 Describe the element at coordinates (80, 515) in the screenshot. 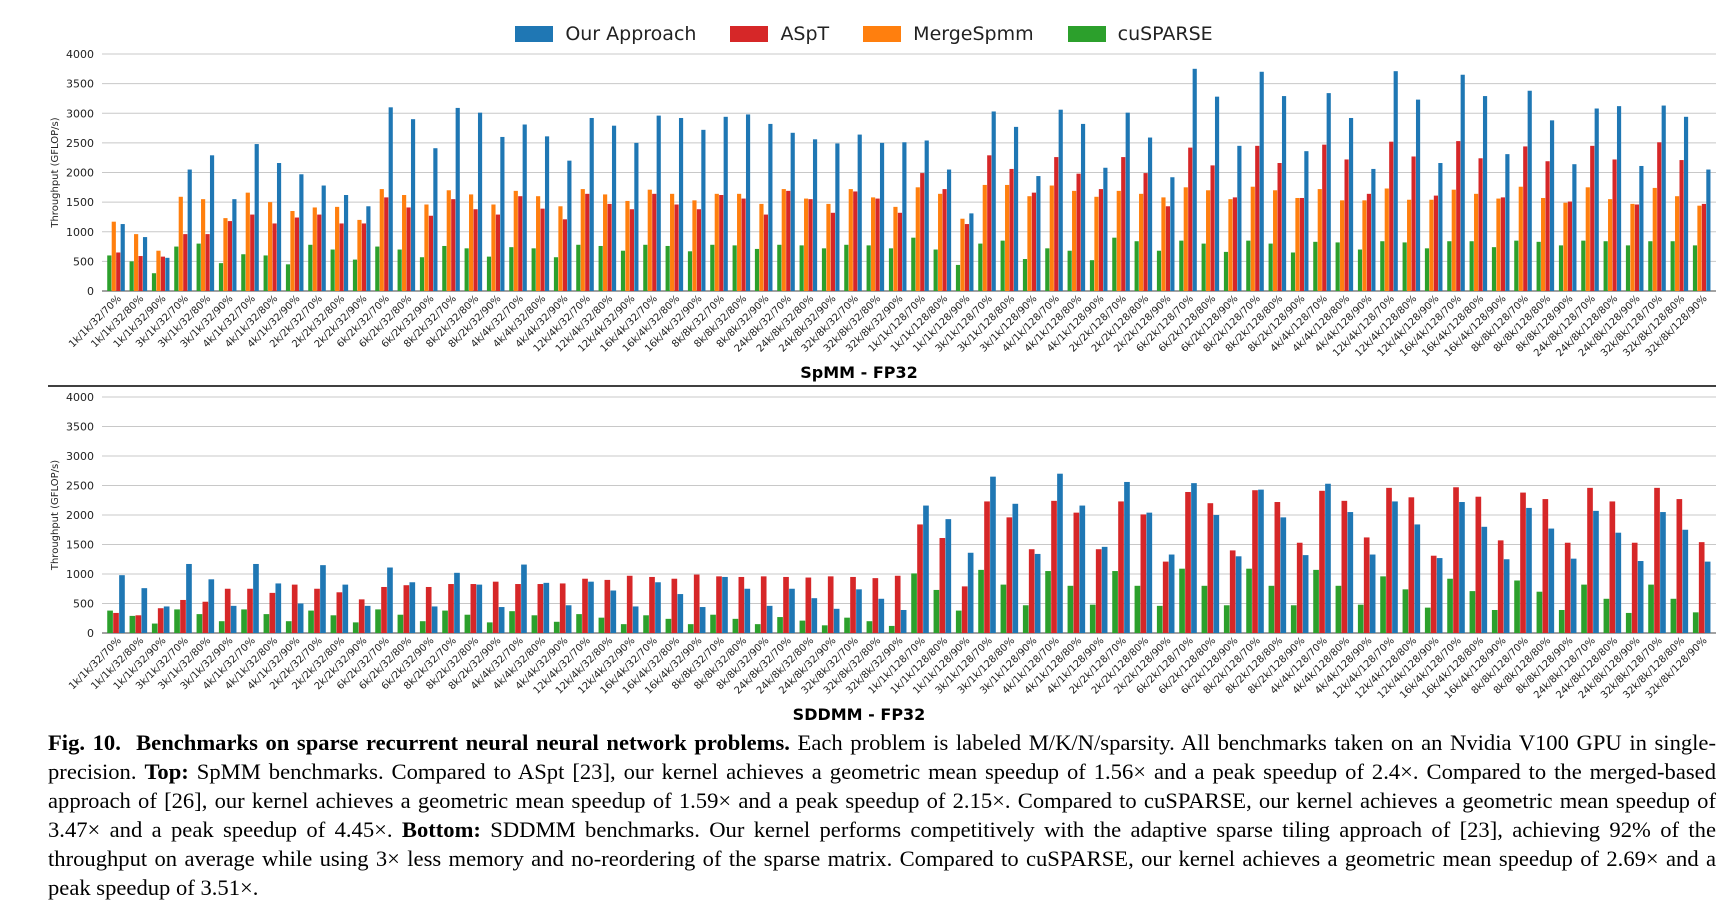

I see `y-tick-label: 2000` at that location.